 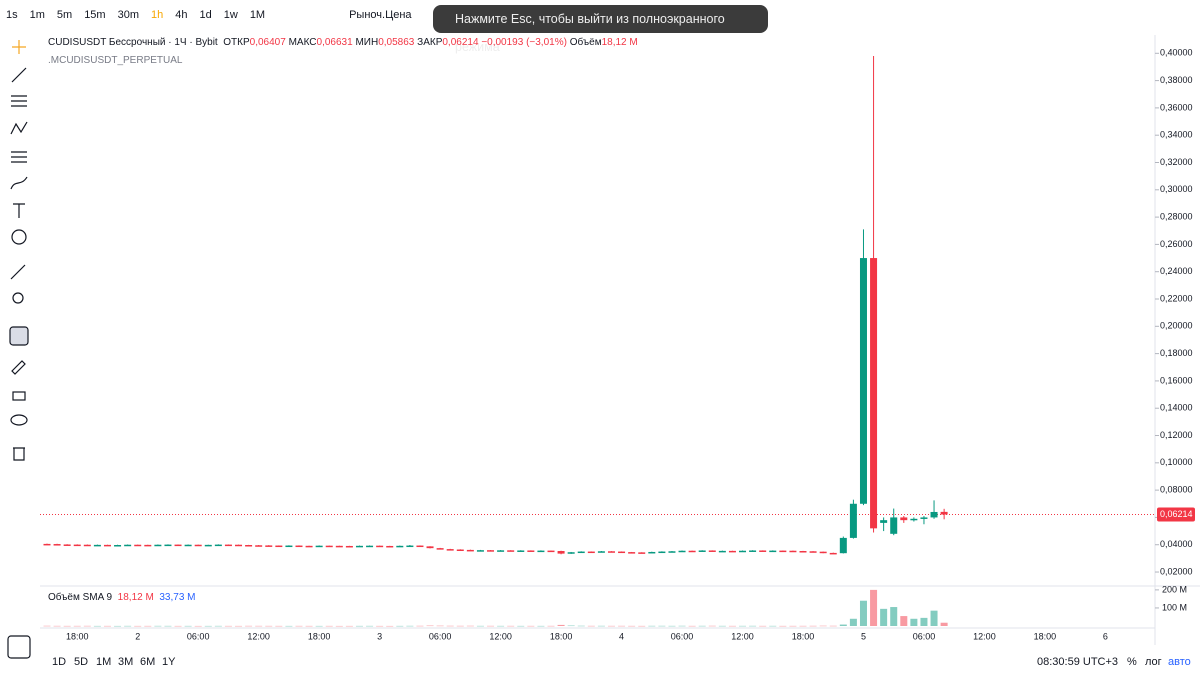 I want to click on log-button: лог, so click(x=1153, y=662).